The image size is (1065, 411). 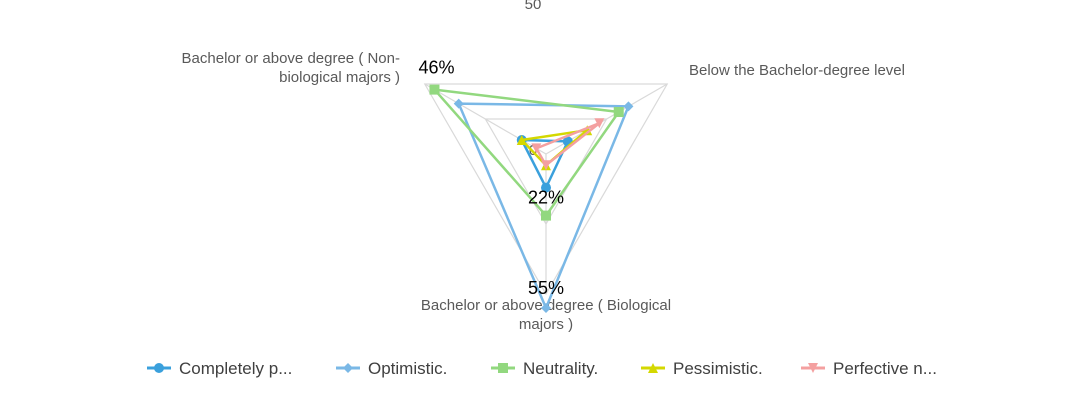 I want to click on data-label: 55%, so click(x=546, y=288).